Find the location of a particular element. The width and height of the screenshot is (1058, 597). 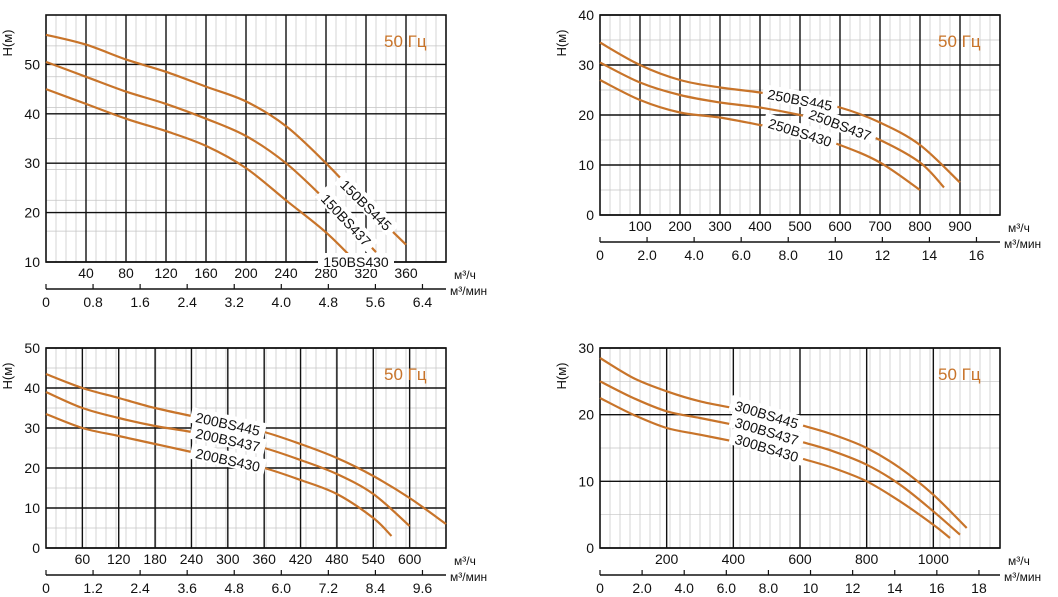

x2-tick-label: 8.4 is located at coordinates (376, 588).